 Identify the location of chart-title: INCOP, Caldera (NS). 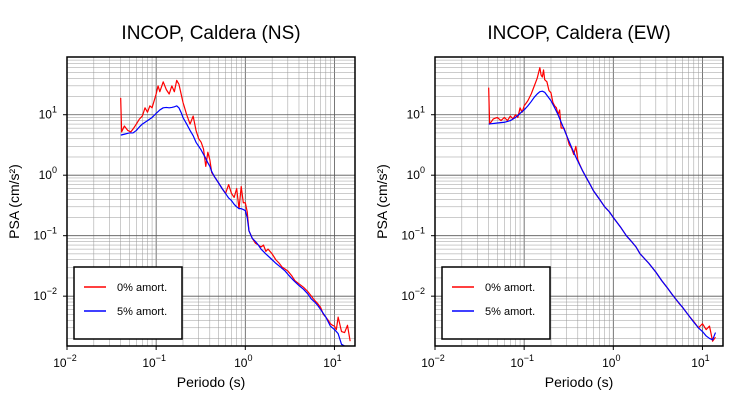
(210, 33).